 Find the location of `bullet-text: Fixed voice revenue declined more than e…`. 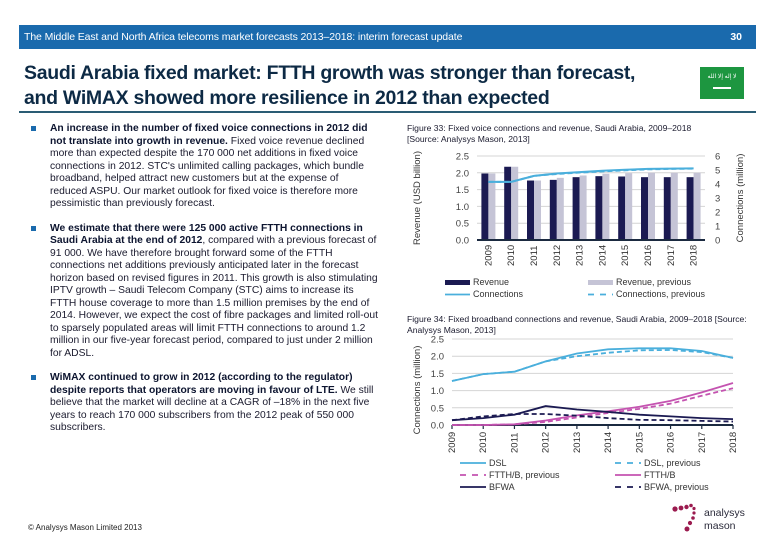

bullet-text: Fixed voice revenue declined more than e… is located at coordinates (207, 172).